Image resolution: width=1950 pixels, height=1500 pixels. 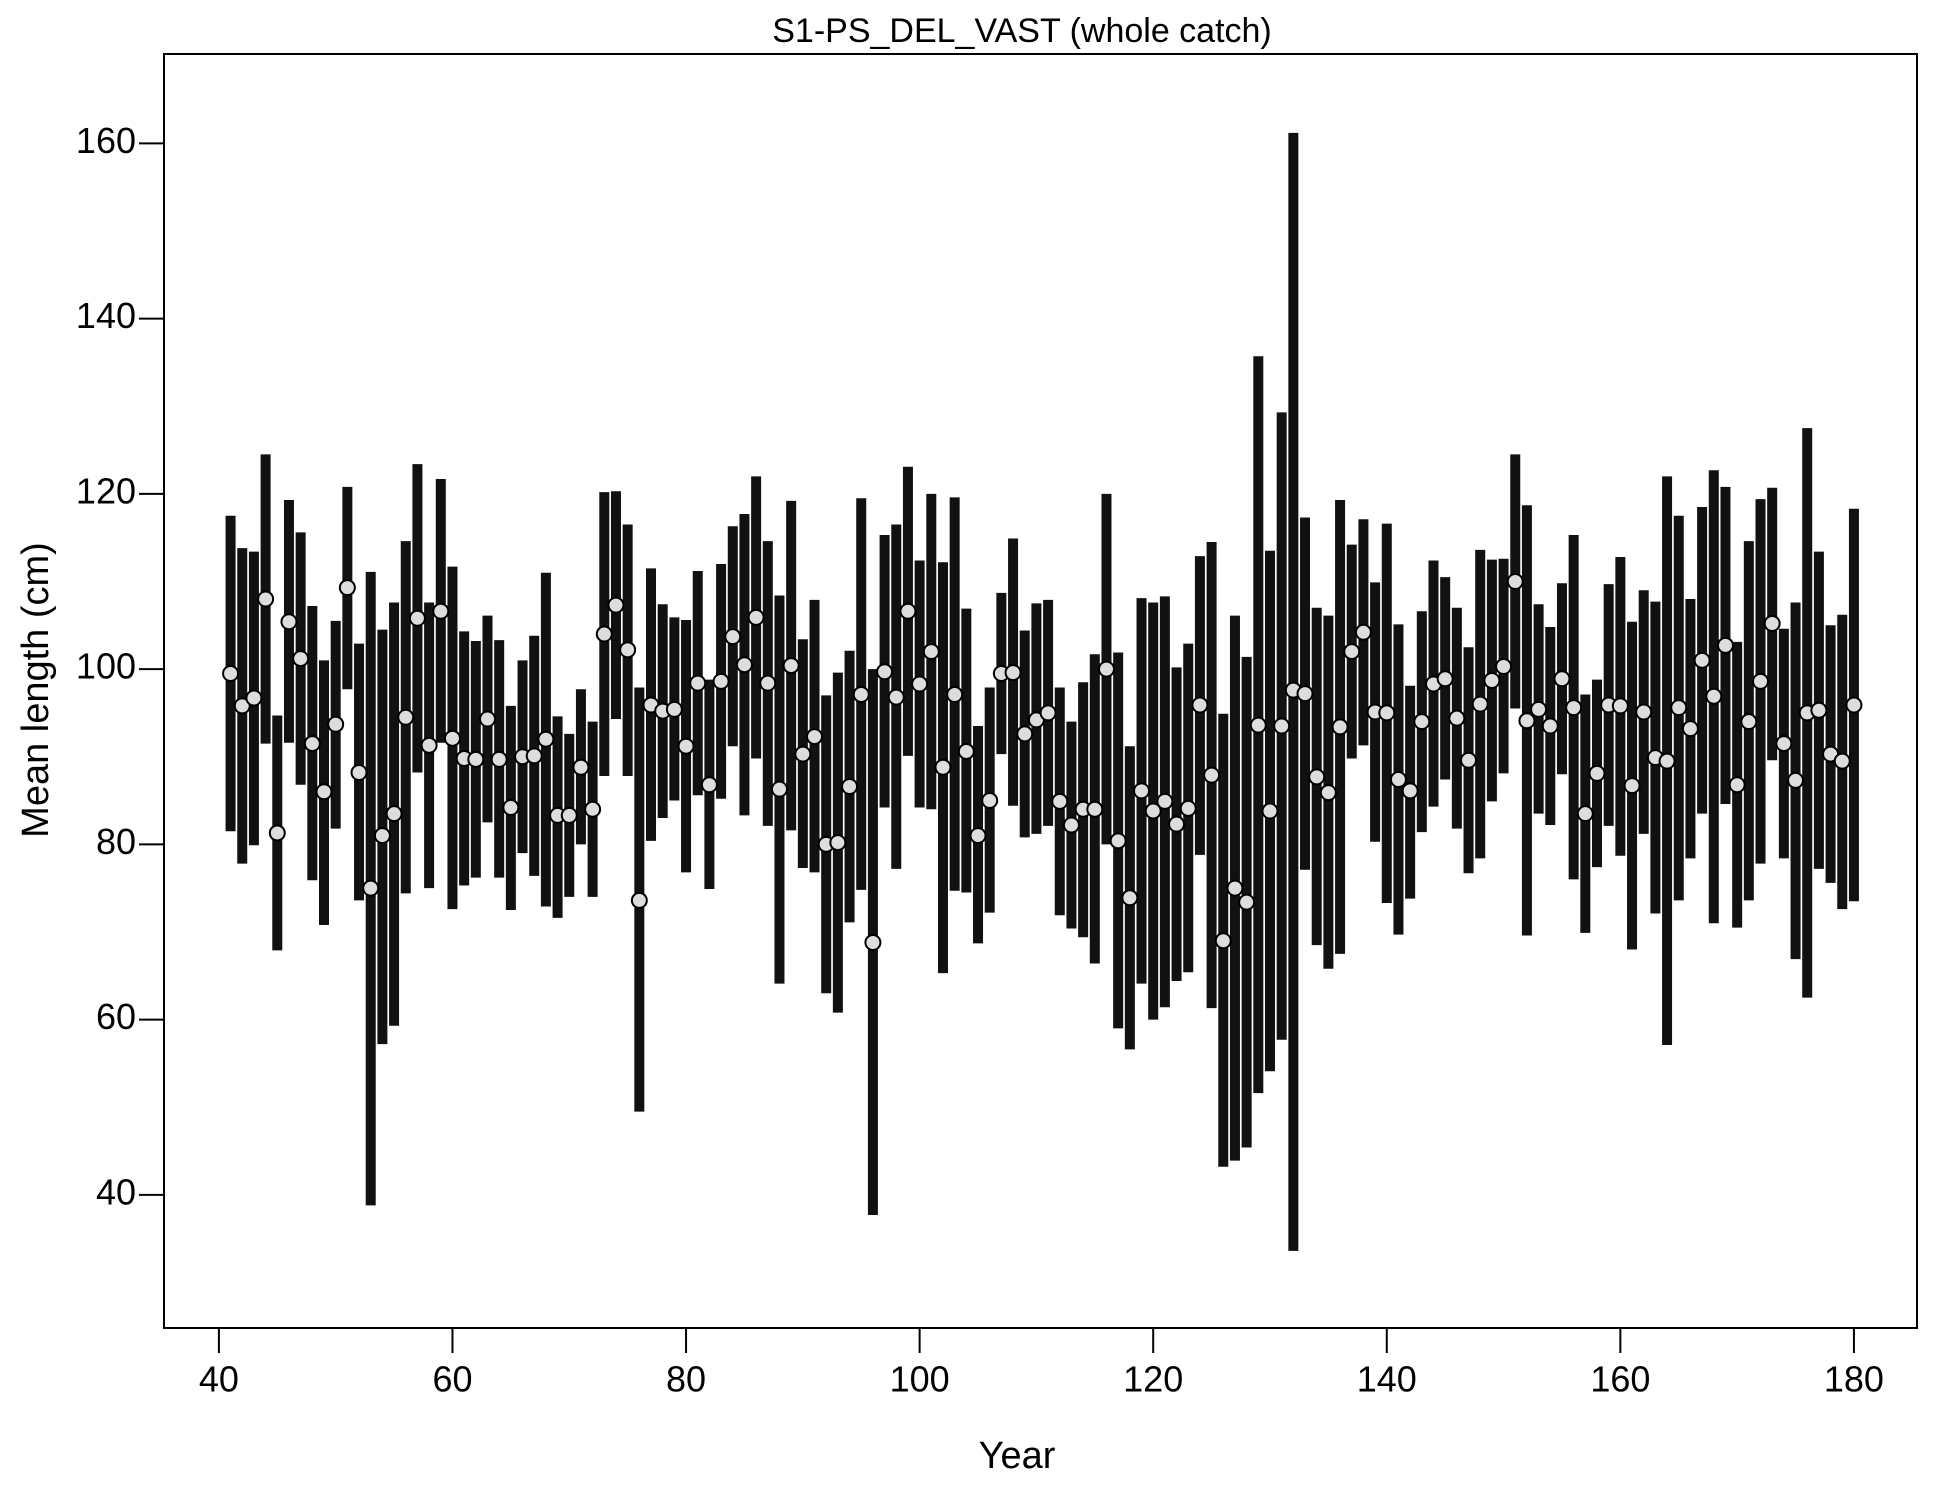 What do you see at coordinates (106, 490) in the screenshot?
I see `y-tick-label: 120` at bounding box center [106, 490].